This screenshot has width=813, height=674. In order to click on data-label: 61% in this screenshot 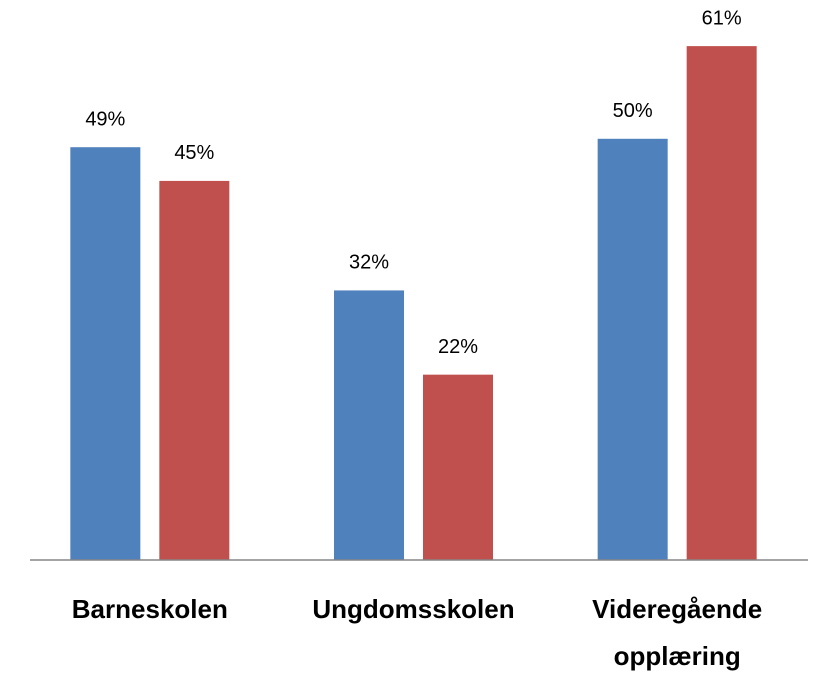, I will do `click(722, 18)`.